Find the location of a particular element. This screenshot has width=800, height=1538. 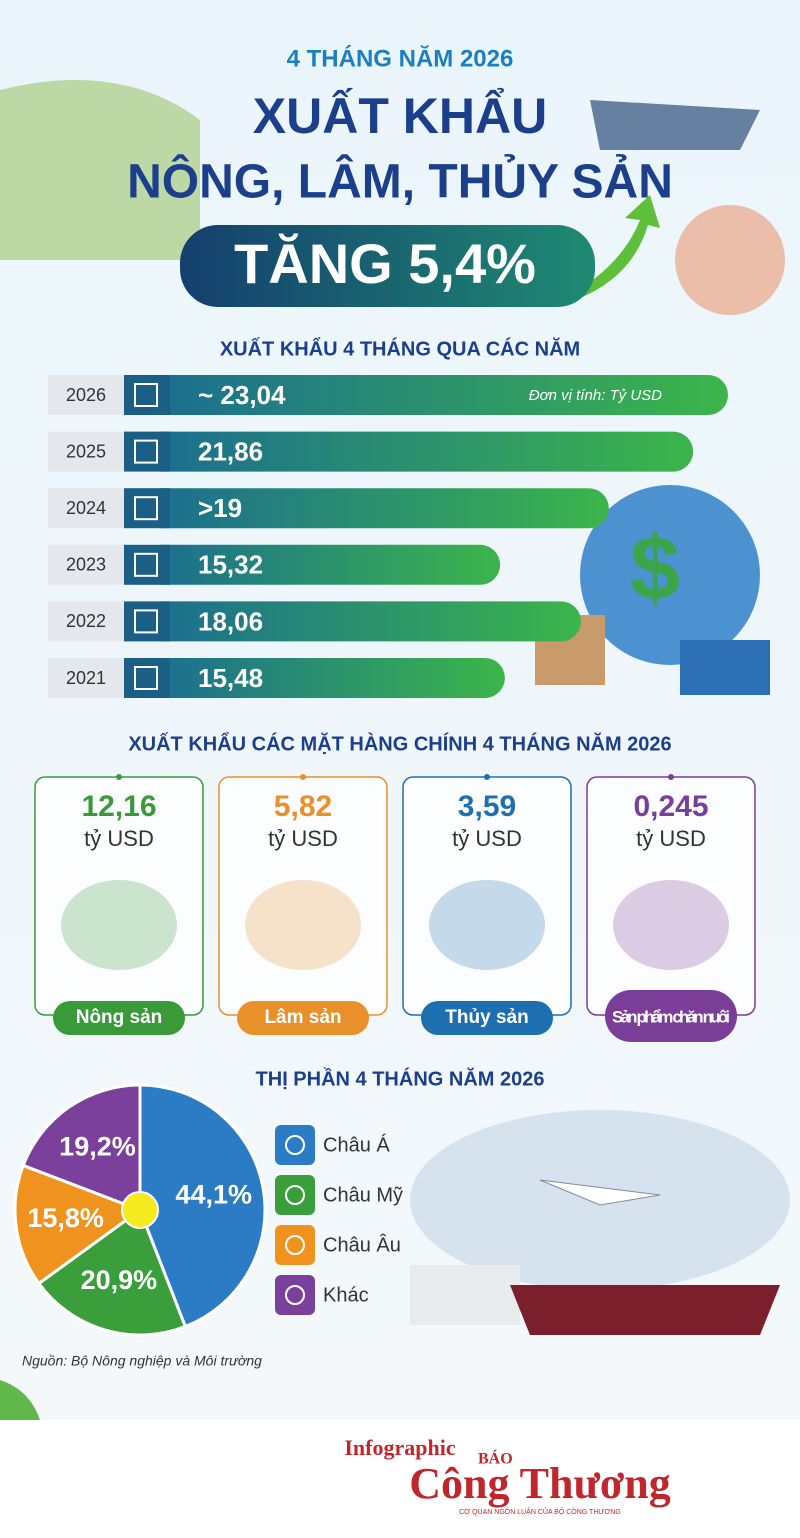

source: Nguồn: Bộ Nông nghiệp và Môi trường is located at coordinates (142, 1361).